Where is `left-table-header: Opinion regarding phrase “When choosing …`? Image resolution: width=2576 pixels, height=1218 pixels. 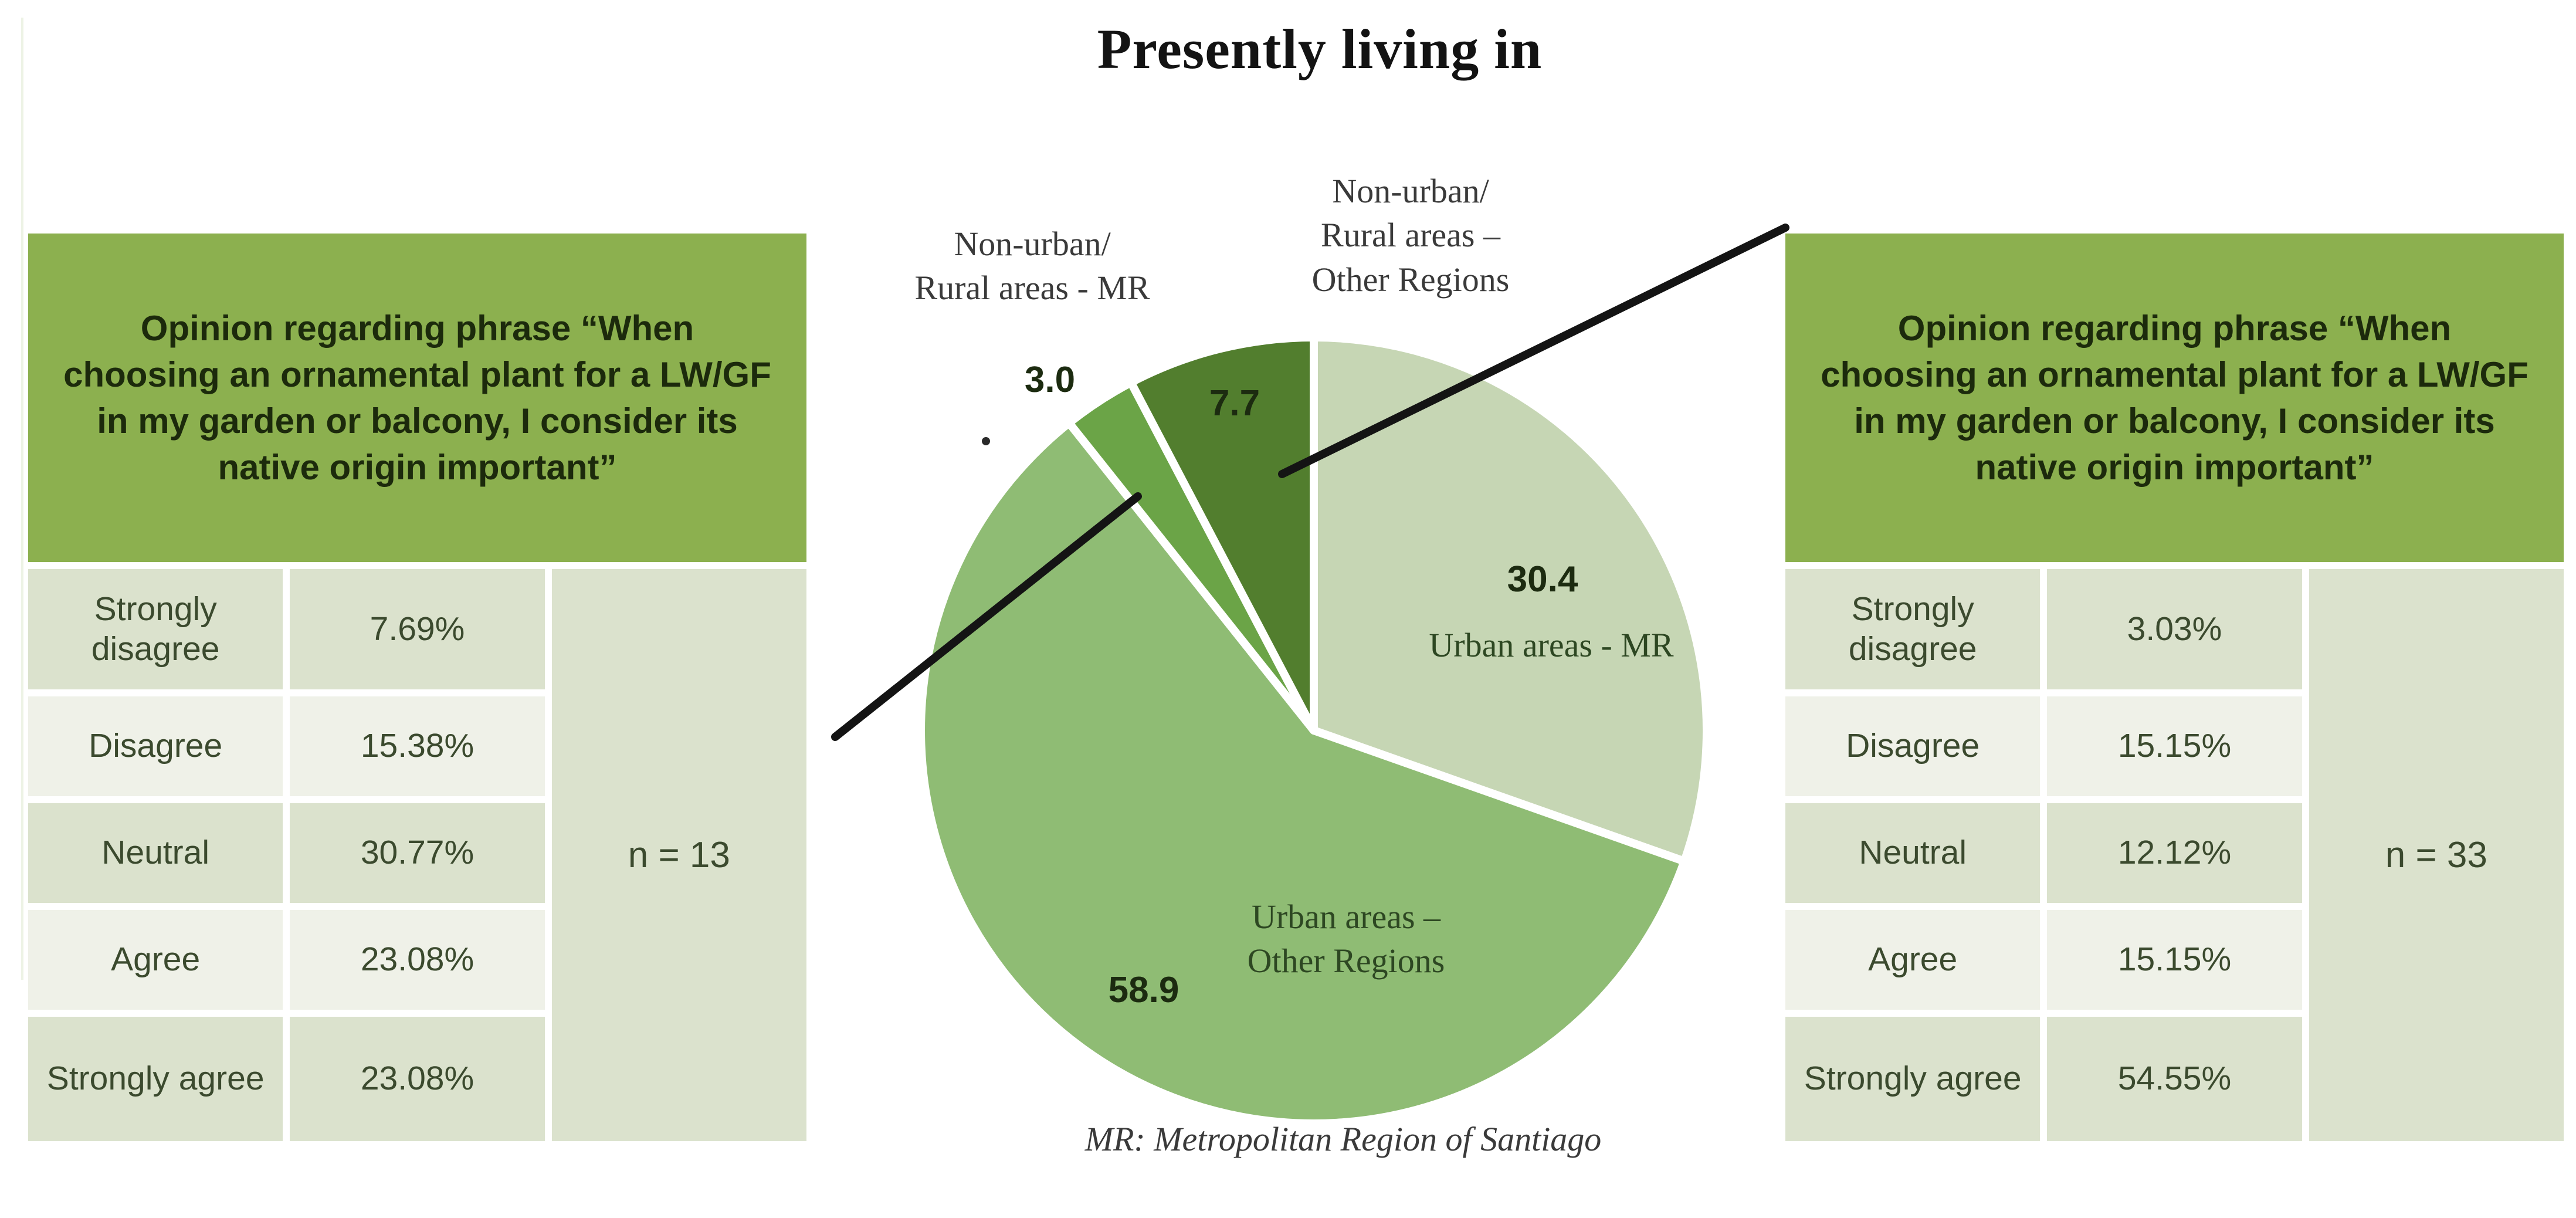 left-table-header: Opinion regarding phrase “When choosing … is located at coordinates (417, 398).